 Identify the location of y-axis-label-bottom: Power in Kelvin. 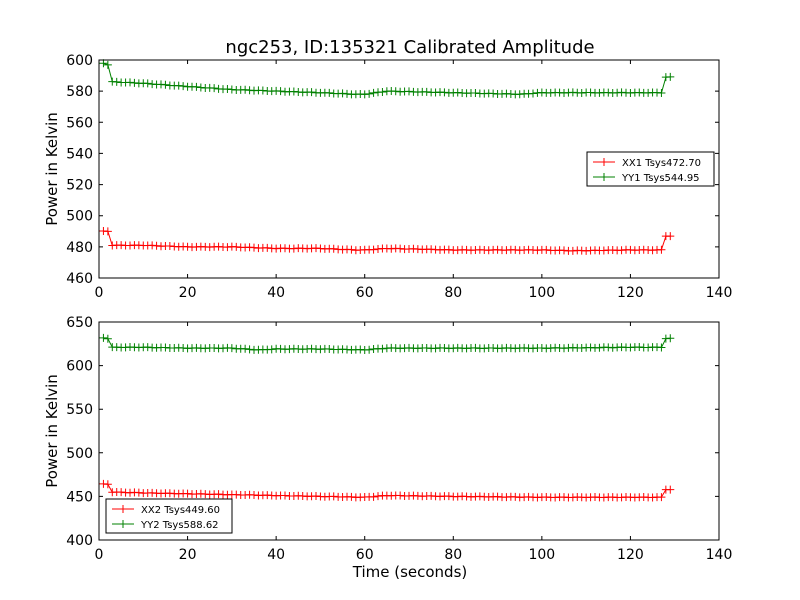
(52, 431).